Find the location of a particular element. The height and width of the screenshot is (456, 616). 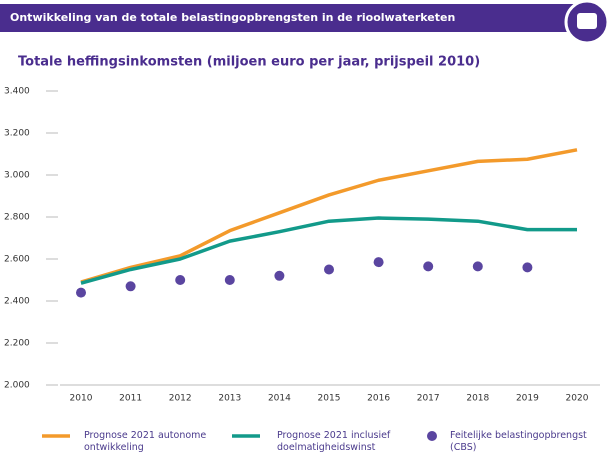

y-tick-label: 2.400 is located at coordinates (17, 302).